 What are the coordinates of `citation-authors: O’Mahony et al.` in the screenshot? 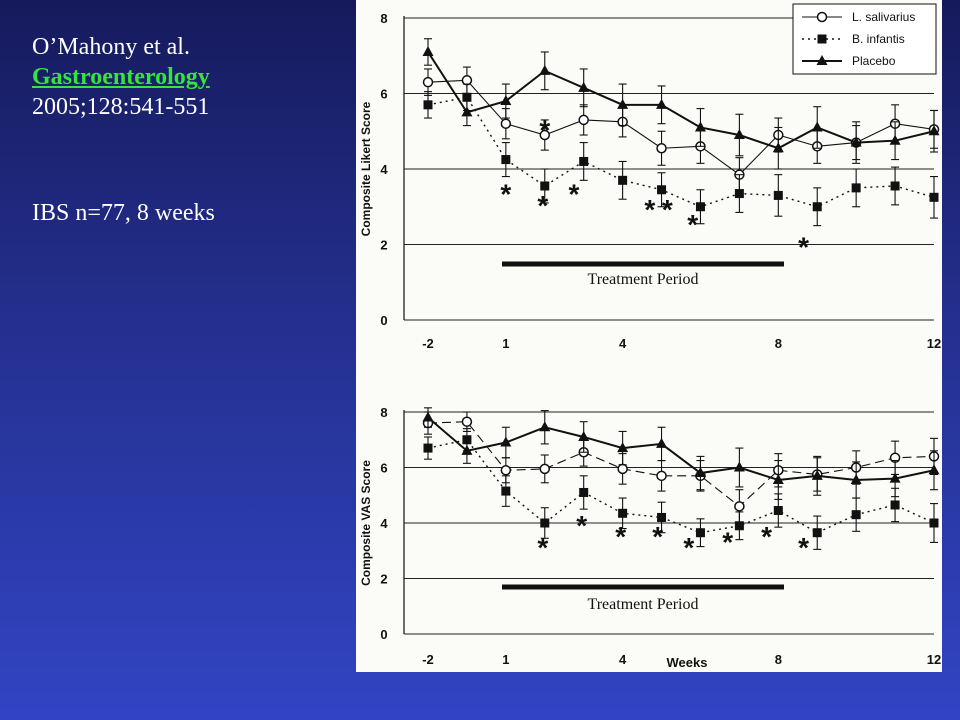 It's located at (111, 47).